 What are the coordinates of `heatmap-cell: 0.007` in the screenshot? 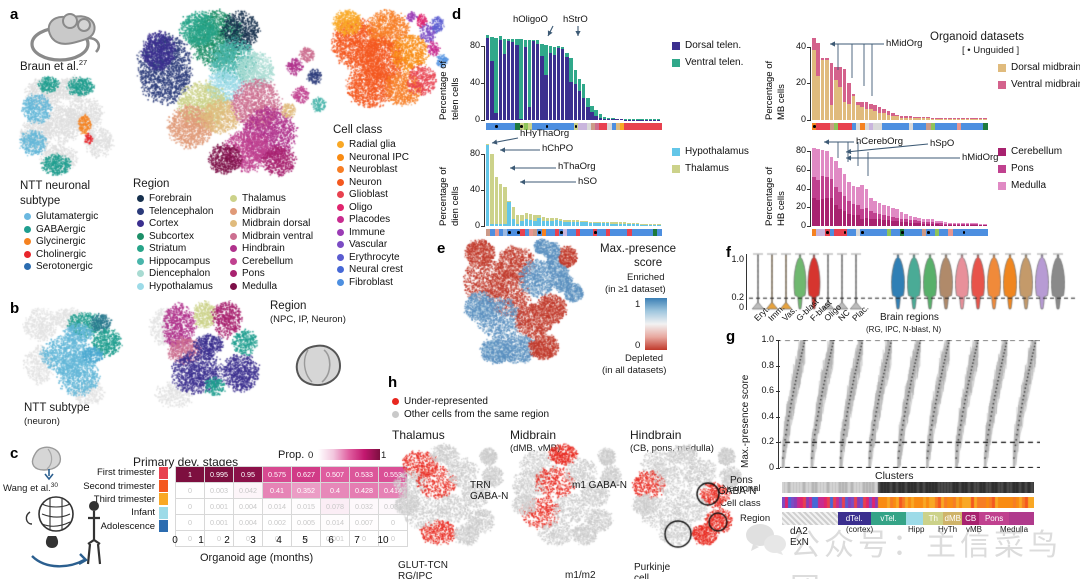 It's located at (364, 522).